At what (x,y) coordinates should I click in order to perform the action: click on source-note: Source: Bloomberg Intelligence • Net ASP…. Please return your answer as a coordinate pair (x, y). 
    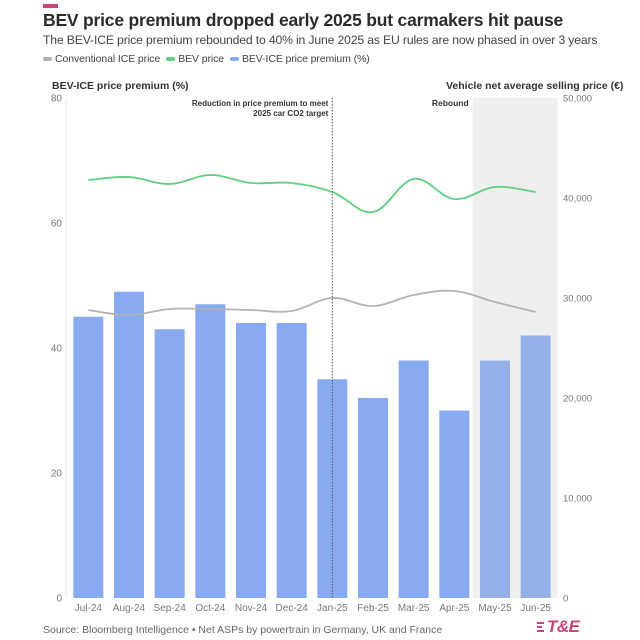
    Looking at the image, I should click on (243, 630).